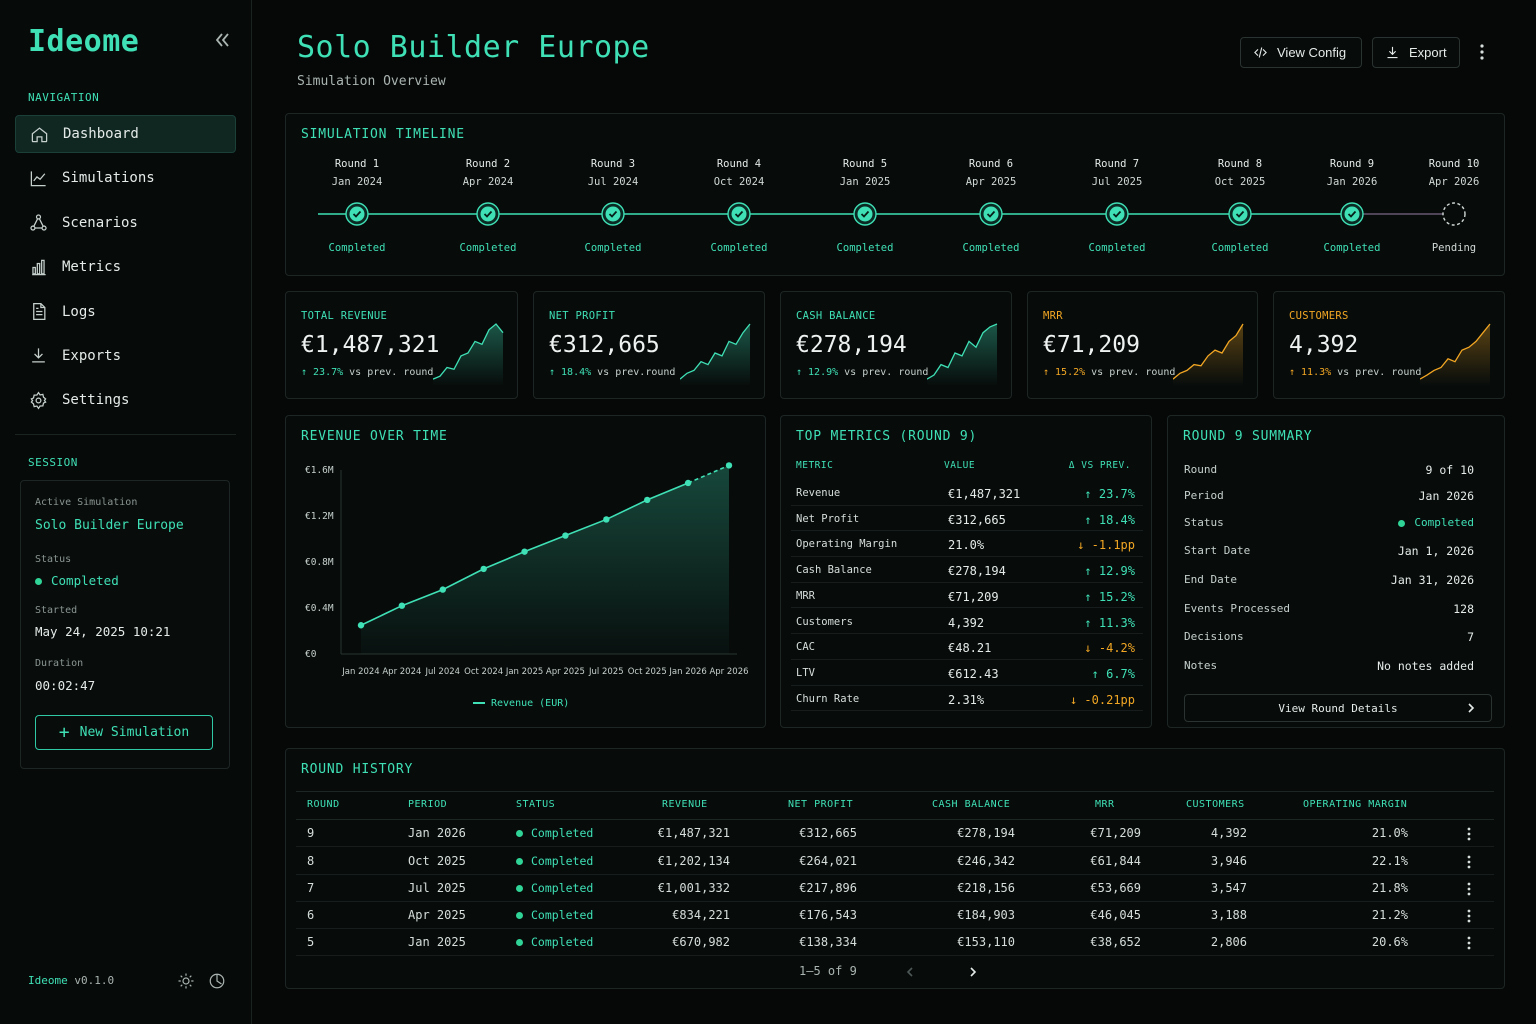  What do you see at coordinates (1416, 52) in the screenshot?
I see `export-button: Export` at bounding box center [1416, 52].